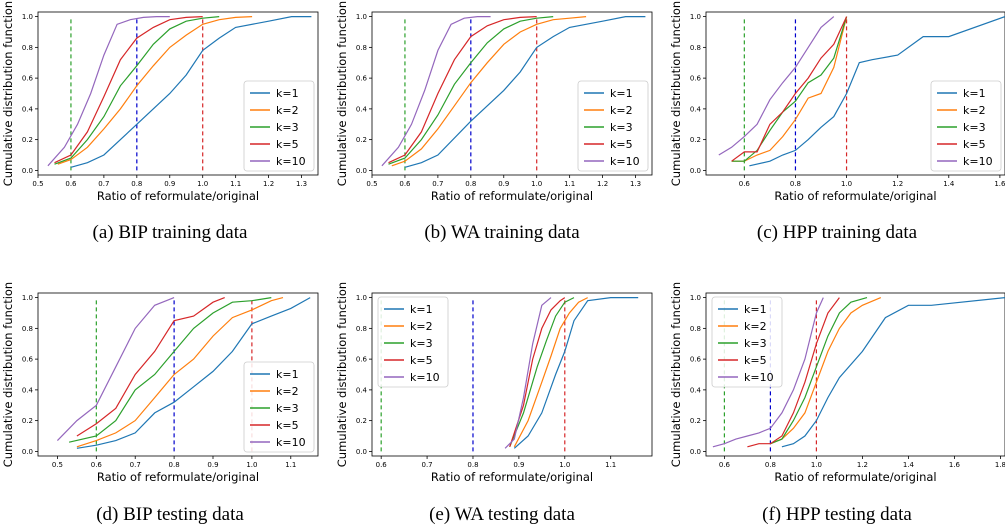 Image resolution: width=1005 pixels, height=527 pixels. What do you see at coordinates (502, 514) in the screenshot?
I see `caption-e: (e) WA testing data` at bounding box center [502, 514].